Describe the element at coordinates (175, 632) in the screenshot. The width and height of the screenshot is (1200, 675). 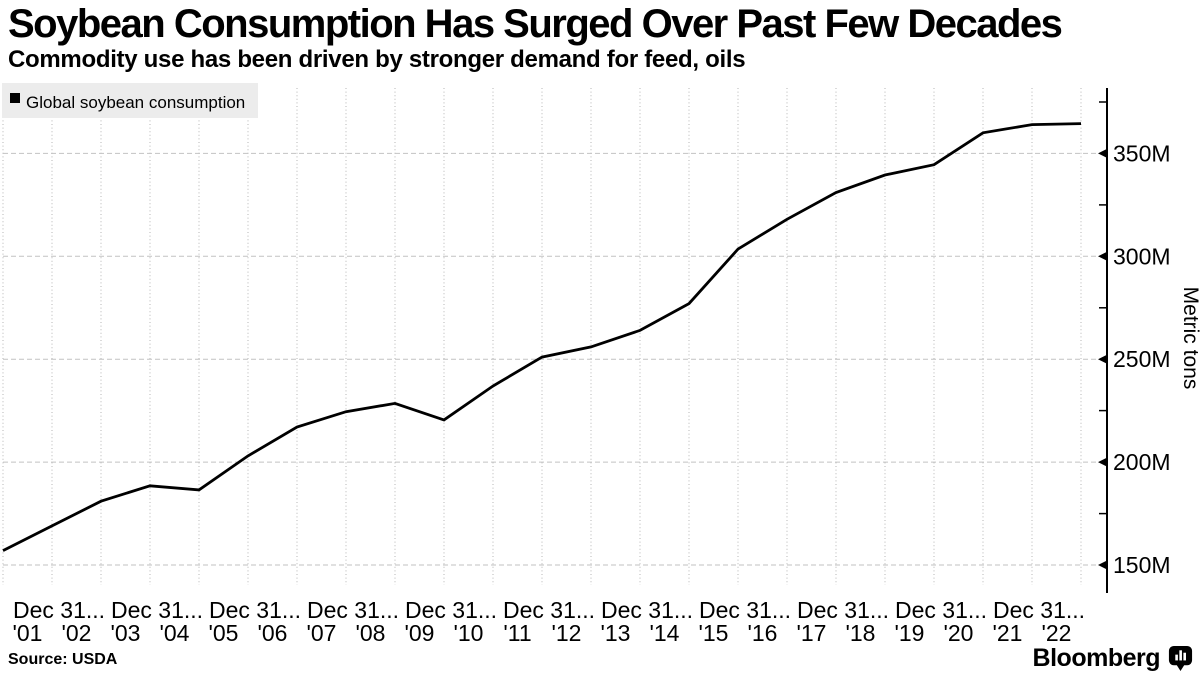
I see `x-year-label: '04` at that location.